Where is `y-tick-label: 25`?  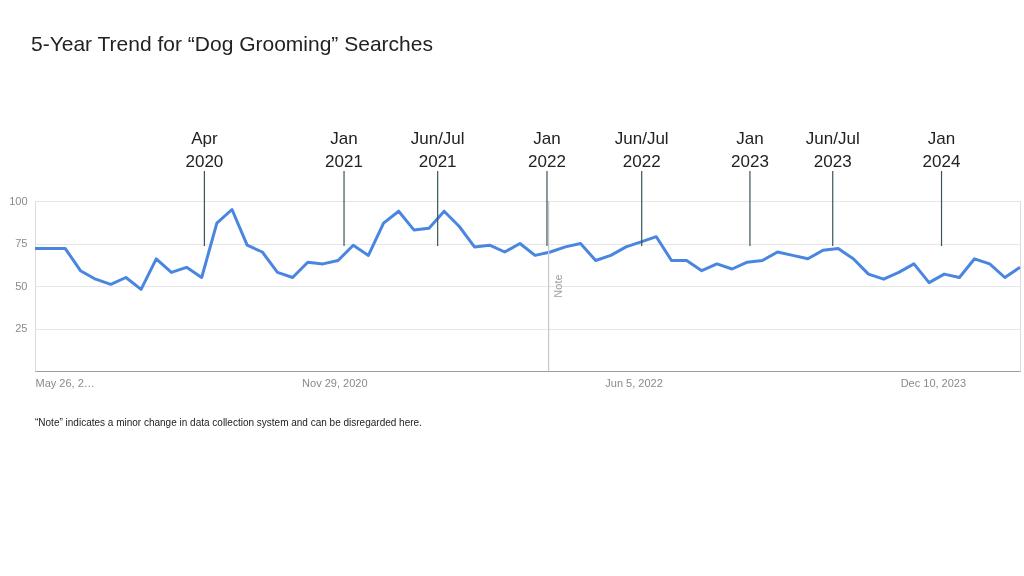 y-tick-label: 25 is located at coordinates (21, 328).